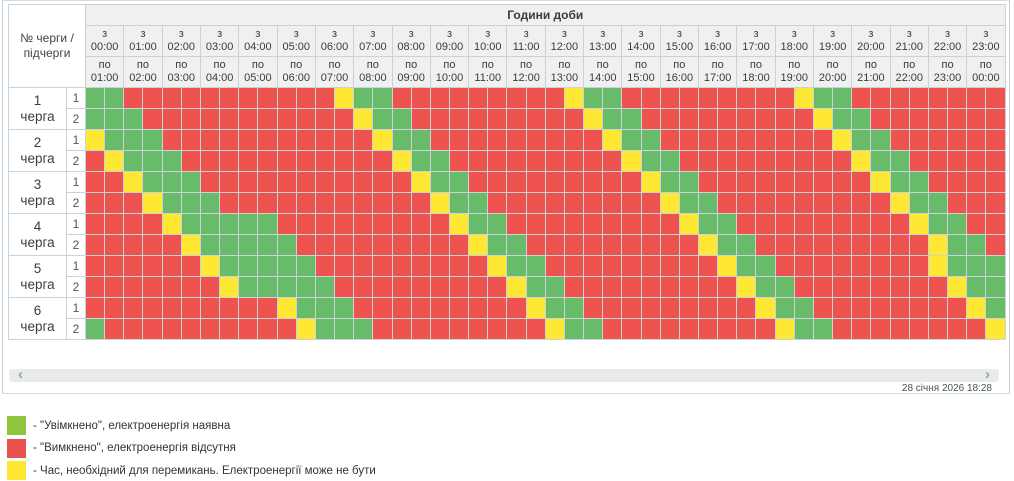 Image resolution: width=1014 pixels, height=481 pixels. Describe the element at coordinates (38, 151) in the screenshot. I see `queue-label: 2 черга` at that location.